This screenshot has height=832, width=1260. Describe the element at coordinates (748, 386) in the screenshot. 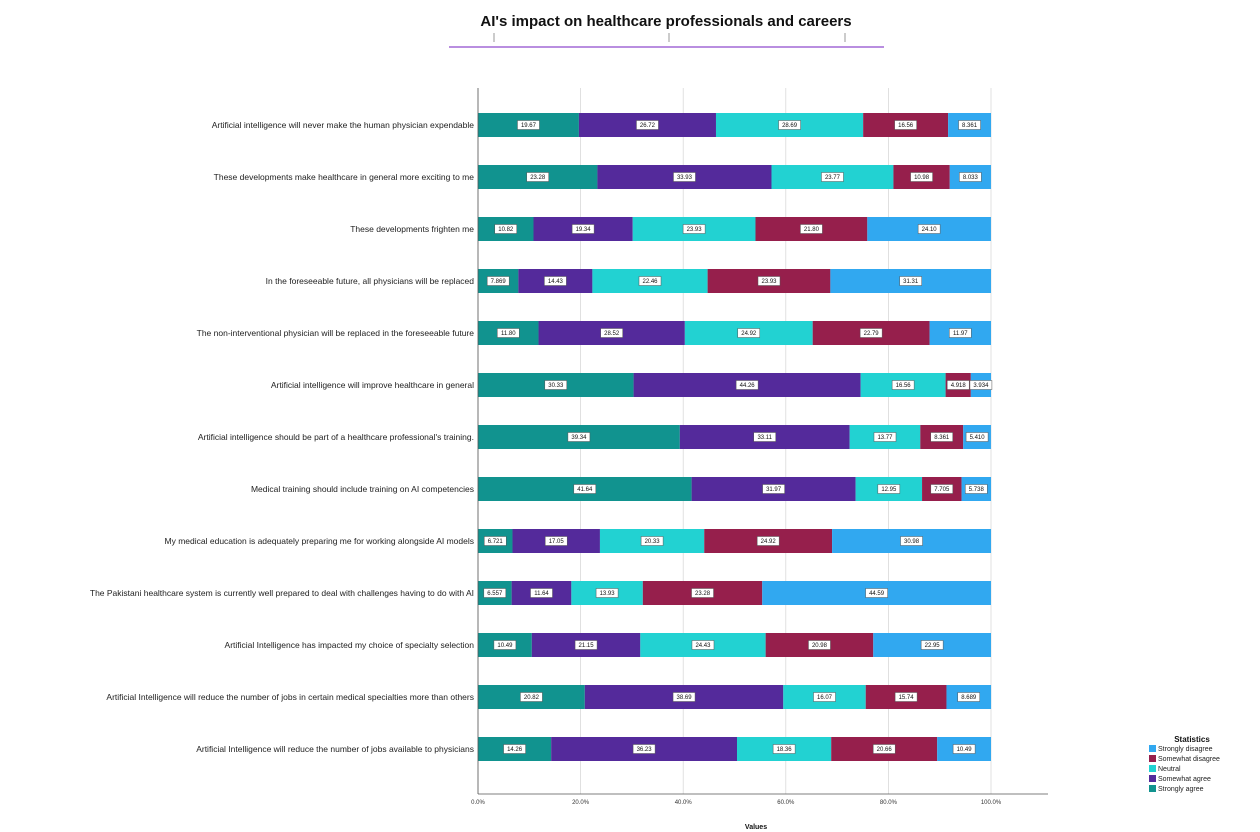

I see `data-label: 44.26` at that location.